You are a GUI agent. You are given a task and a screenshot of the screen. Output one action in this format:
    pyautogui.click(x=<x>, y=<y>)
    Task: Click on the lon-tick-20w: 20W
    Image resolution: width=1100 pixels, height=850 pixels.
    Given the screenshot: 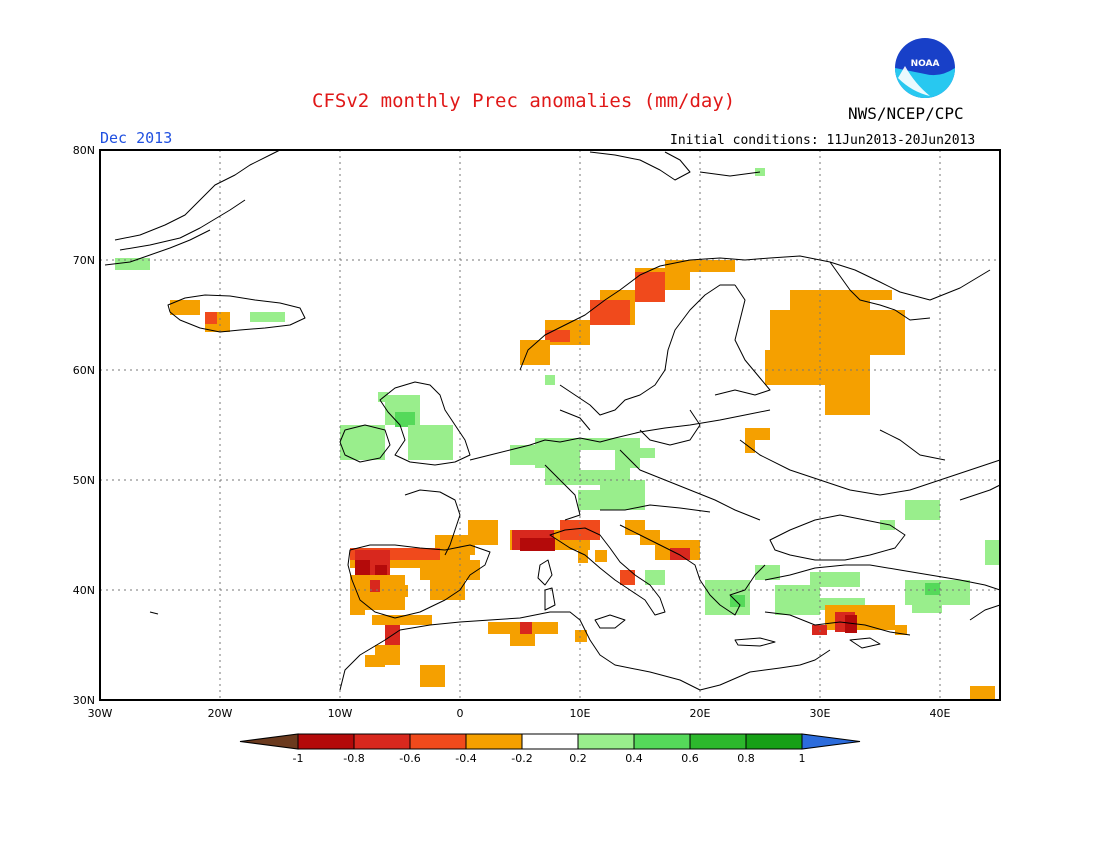 What is the action you would take?
    pyautogui.click(x=220, y=713)
    